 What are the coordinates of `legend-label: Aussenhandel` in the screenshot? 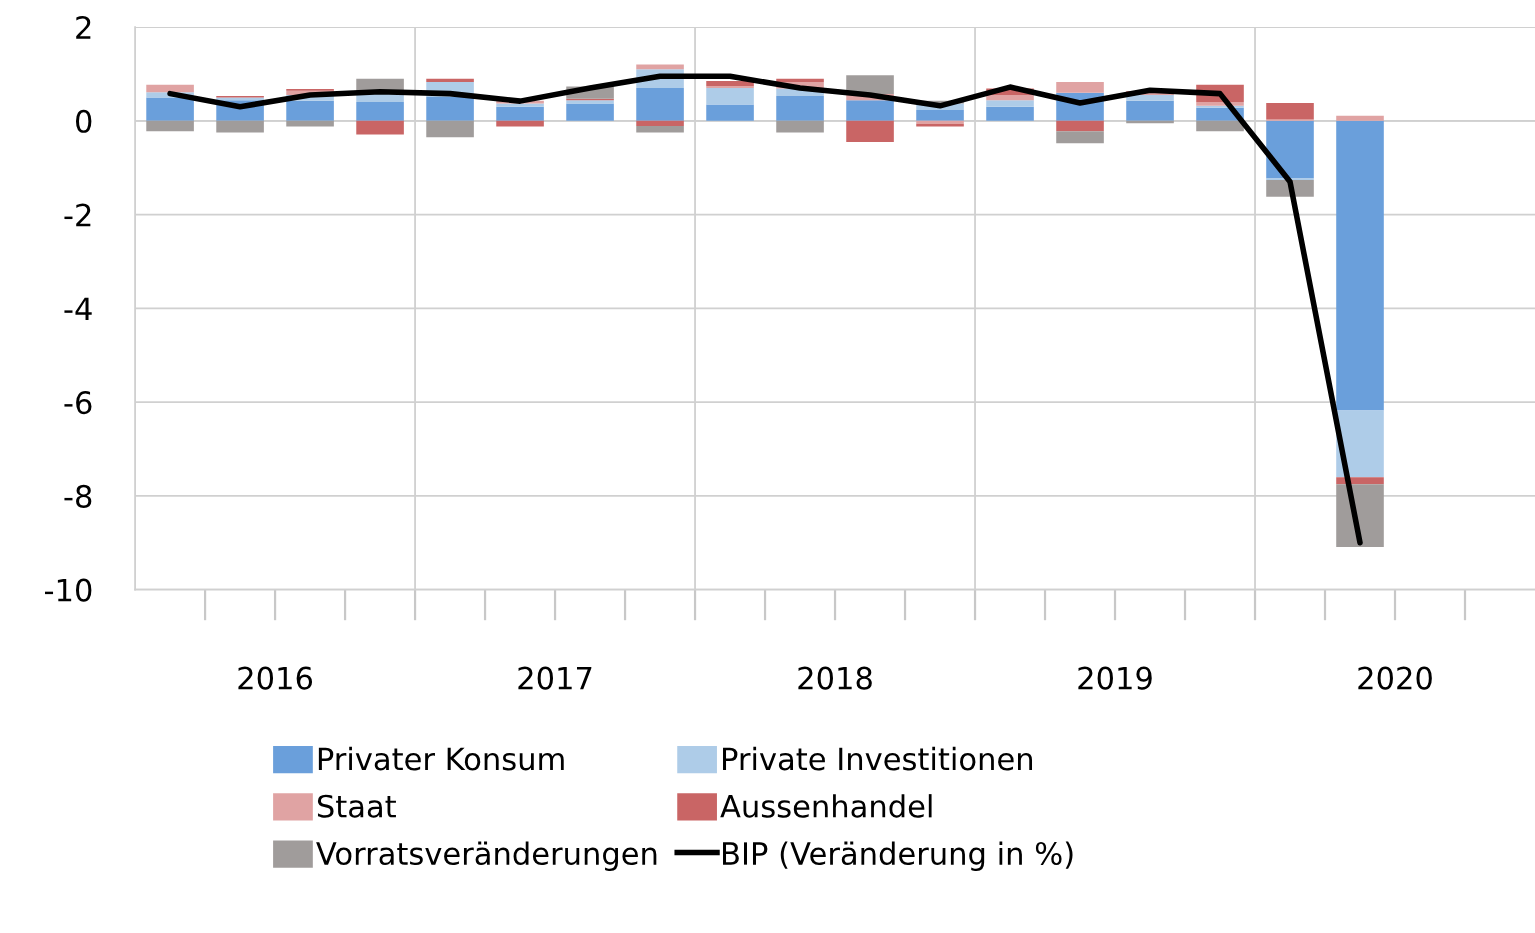 It's located at (826, 806).